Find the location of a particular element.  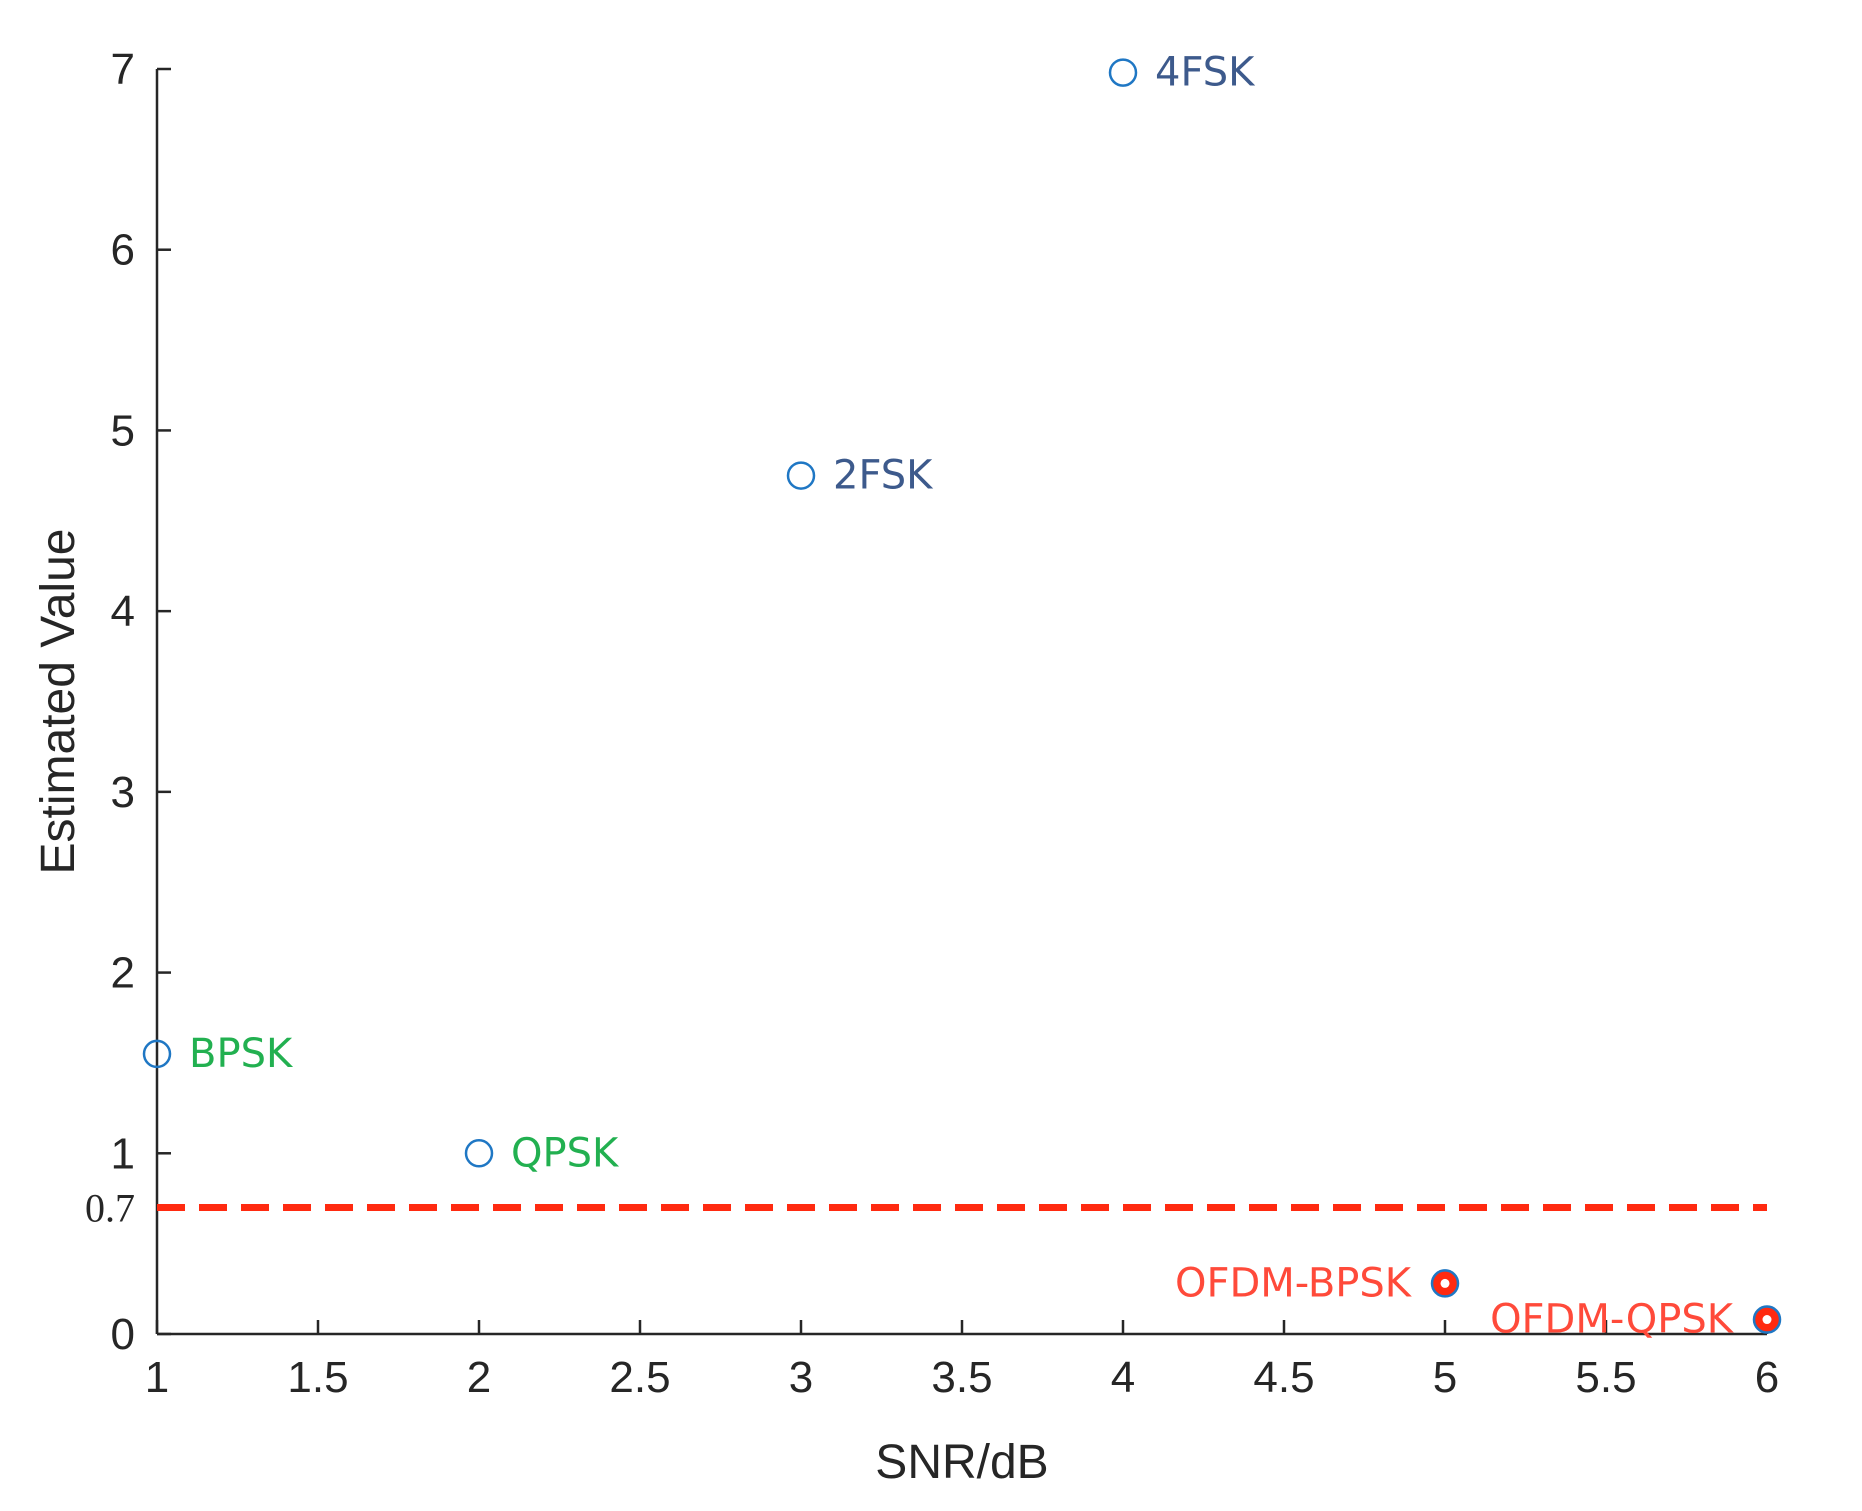

y-tick-label: 6 is located at coordinates (123, 250).